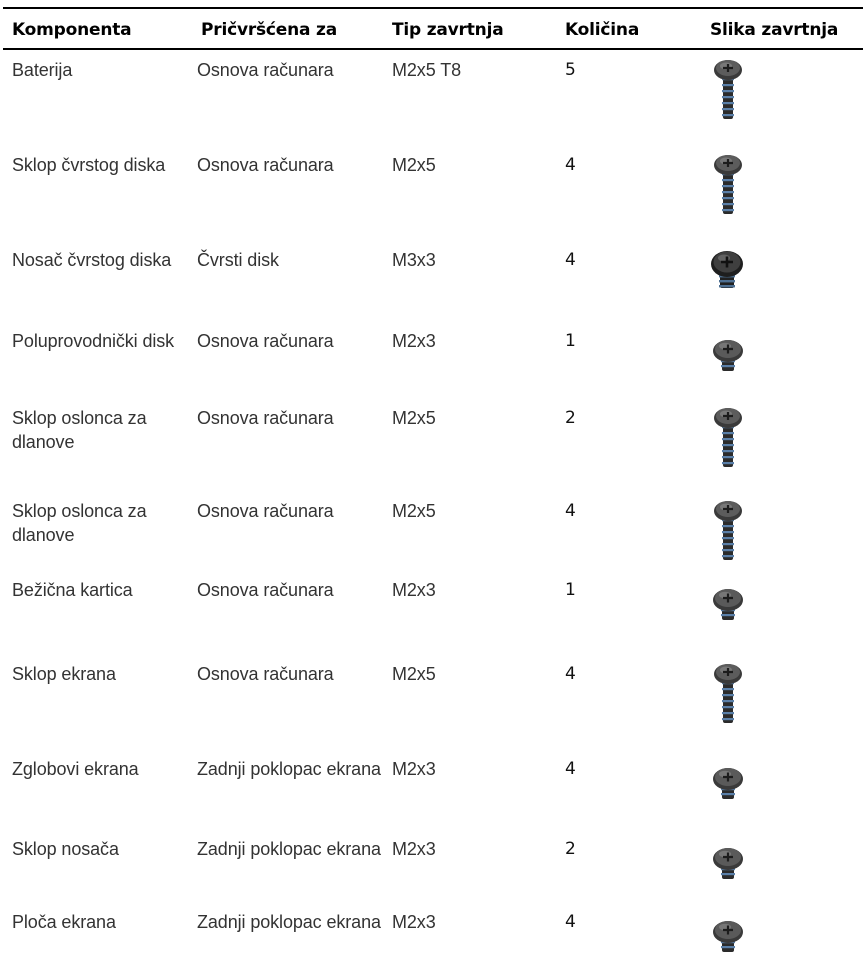 Image resolution: width=863 pixels, height=961 pixels. Describe the element at coordinates (433, 49) in the screenshot. I see `header-bottom-rule` at that location.